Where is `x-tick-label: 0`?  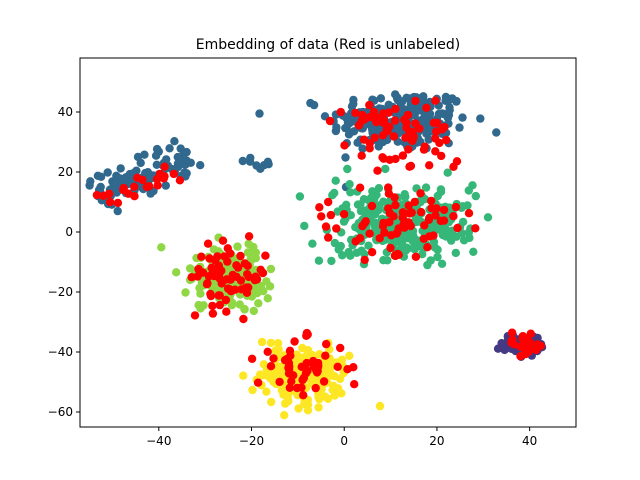
x-tick-label: 0 is located at coordinates (344, 441).